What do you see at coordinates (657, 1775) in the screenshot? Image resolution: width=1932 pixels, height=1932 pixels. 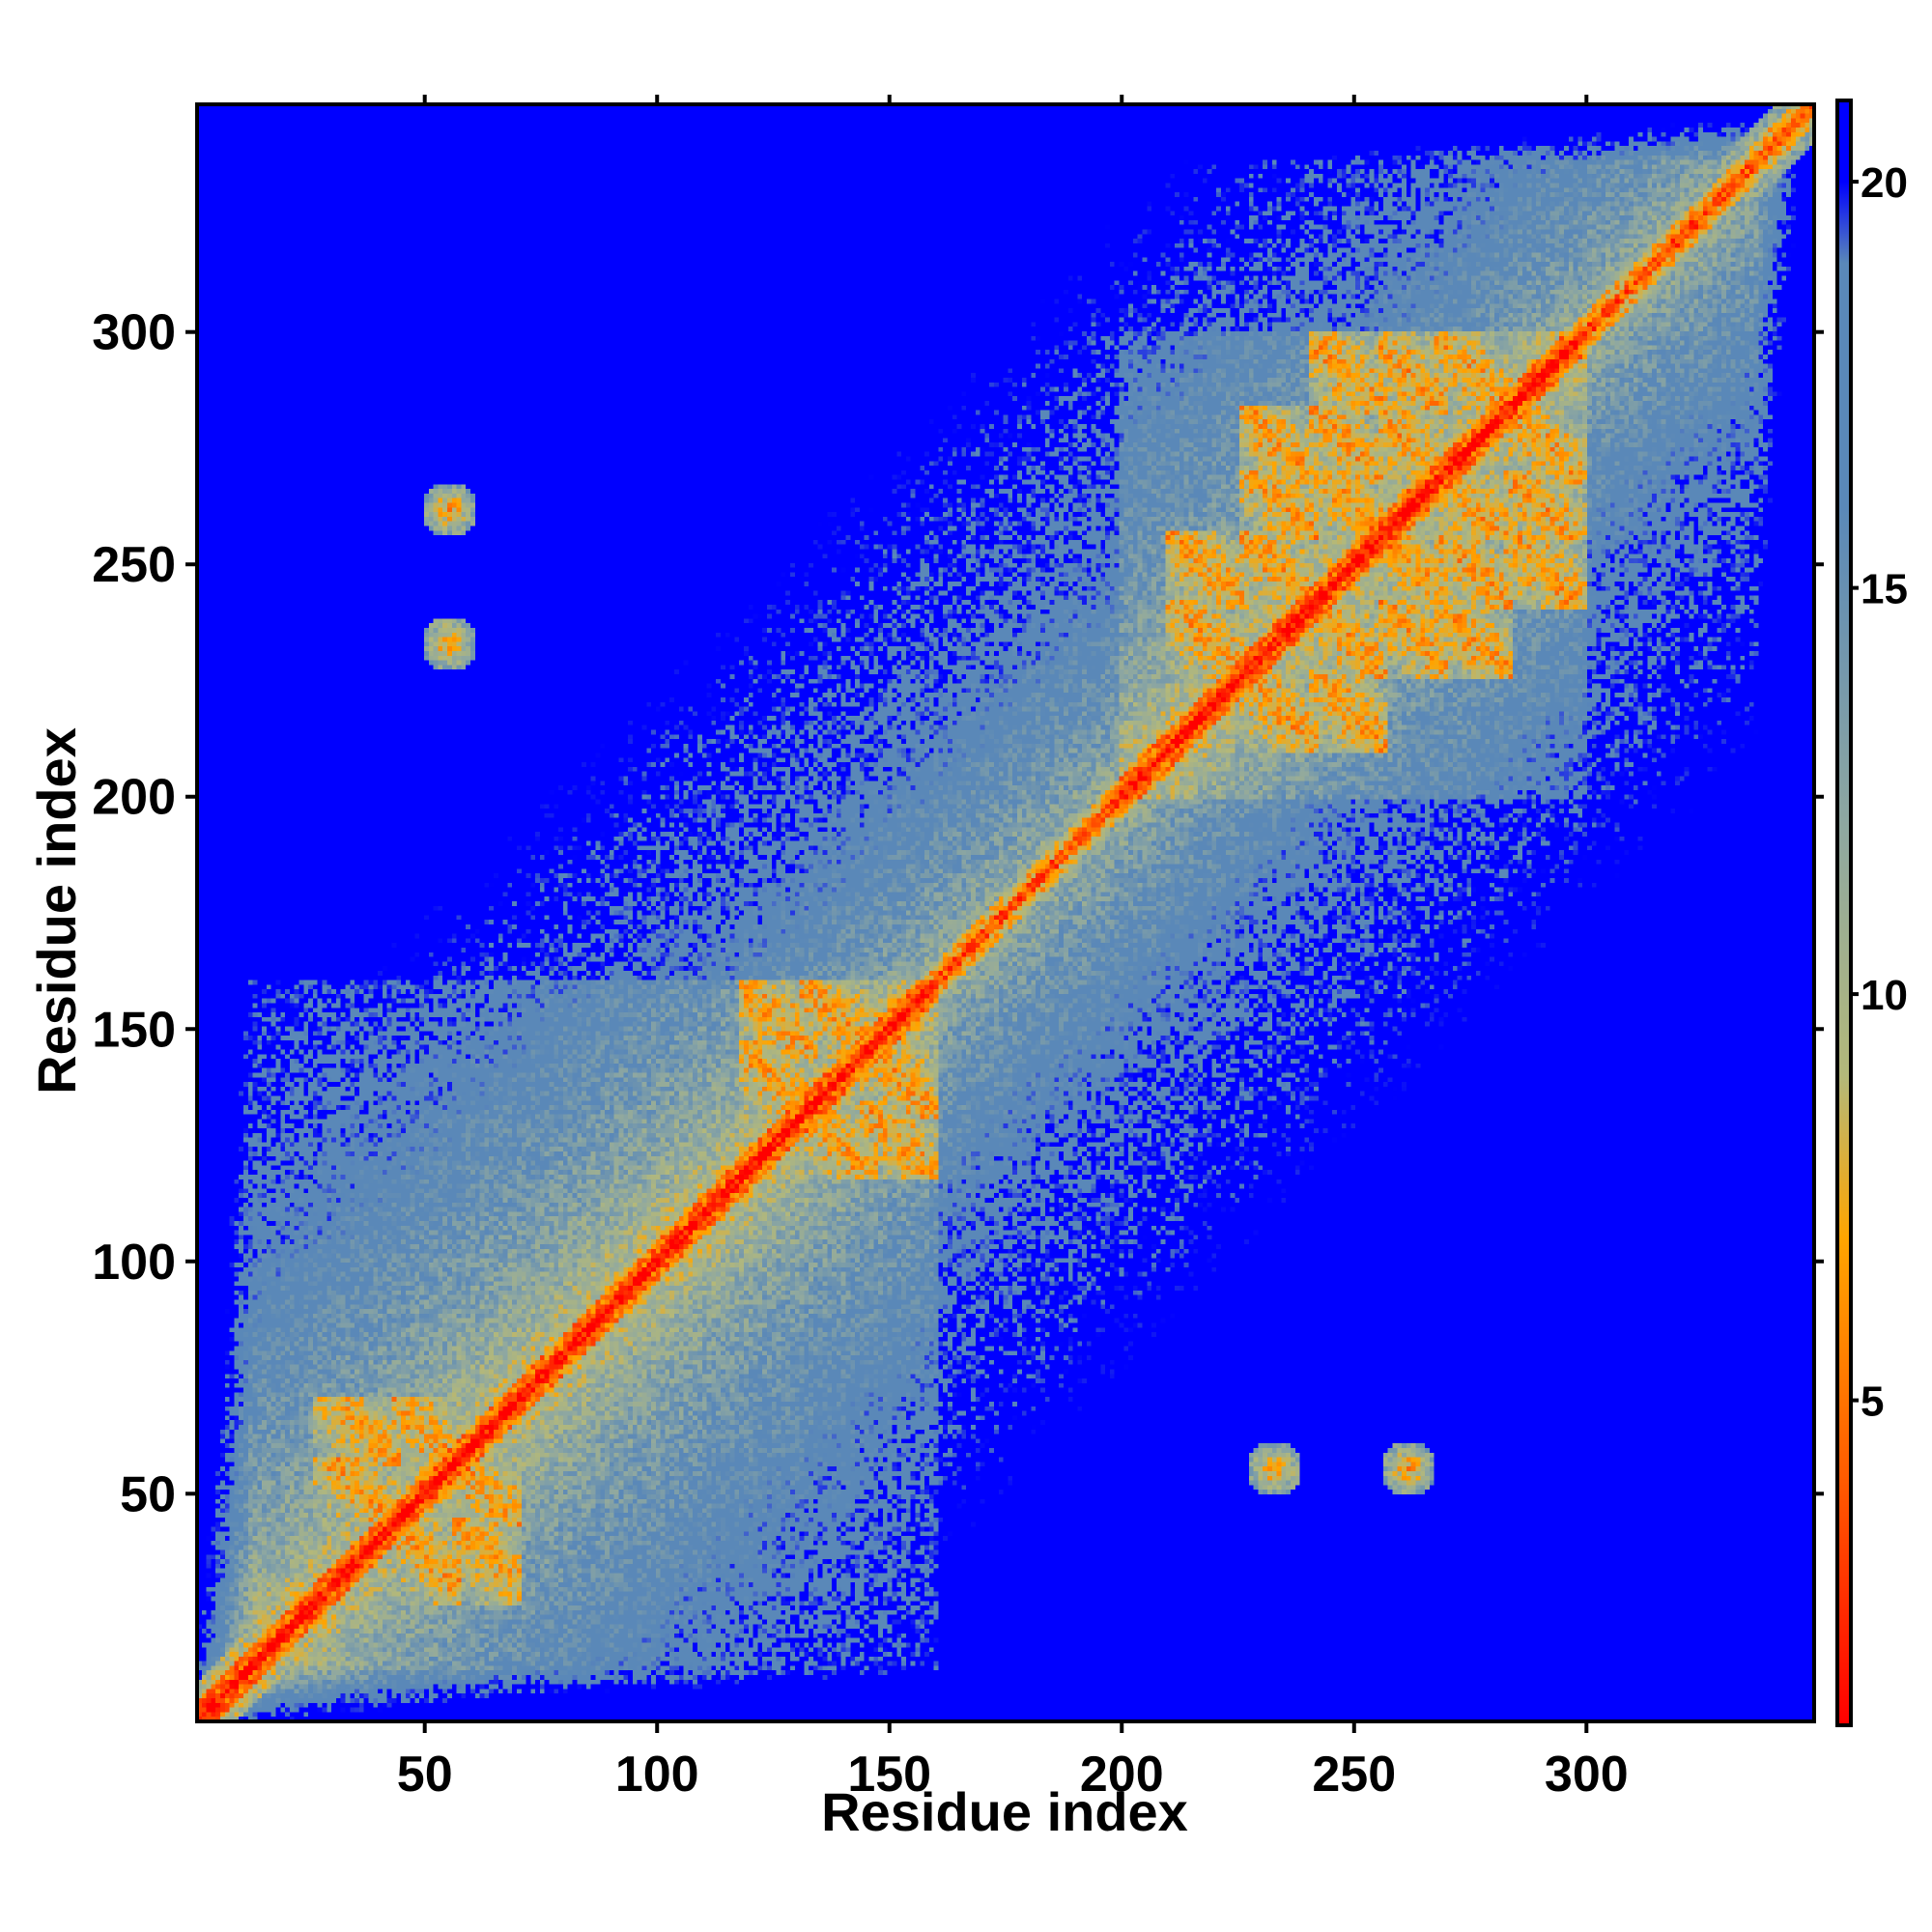 I see `x-tick-label: 100` at bounding box center [657, 1775].